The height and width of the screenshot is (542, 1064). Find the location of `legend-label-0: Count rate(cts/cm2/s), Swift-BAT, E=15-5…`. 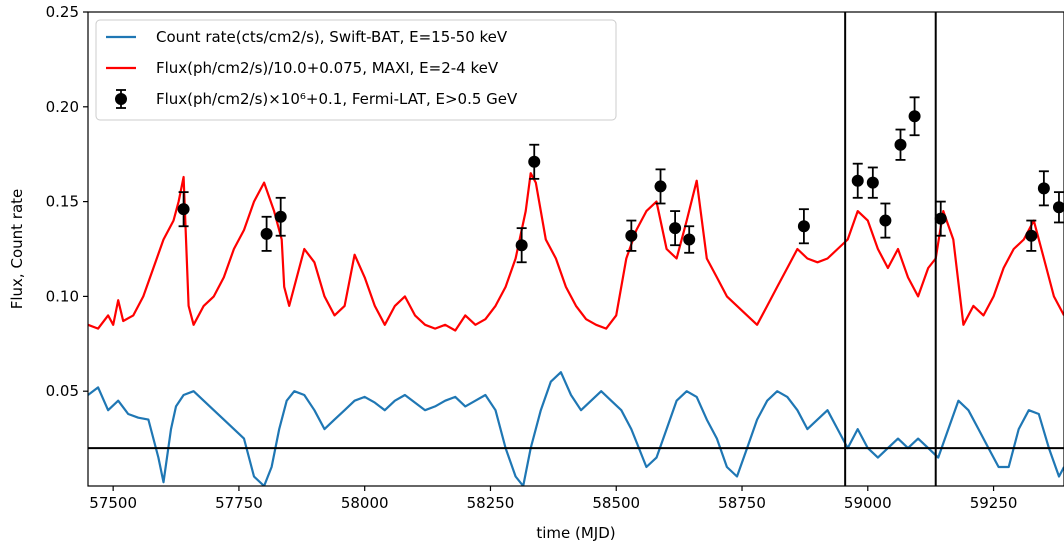

legend-label-0: Count rate(cts/cm2/s), Swift-BAT, E=15-5… is located at coordinates (332, 37).